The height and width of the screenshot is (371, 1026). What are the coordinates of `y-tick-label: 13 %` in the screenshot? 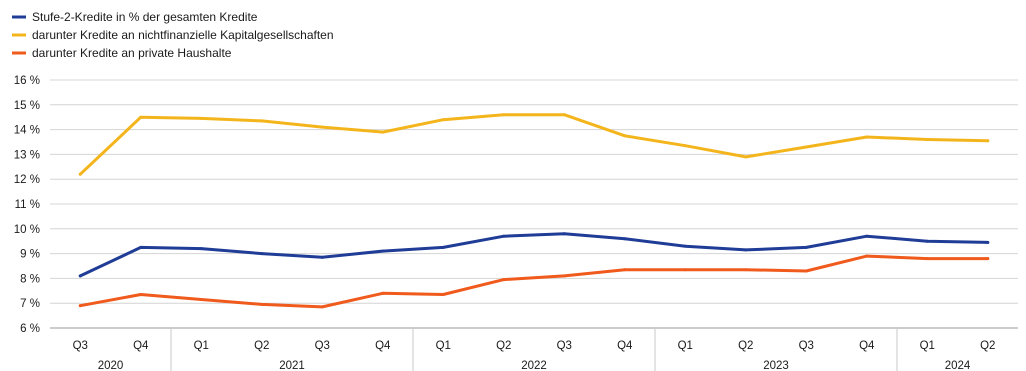 It's located at (27, 155).